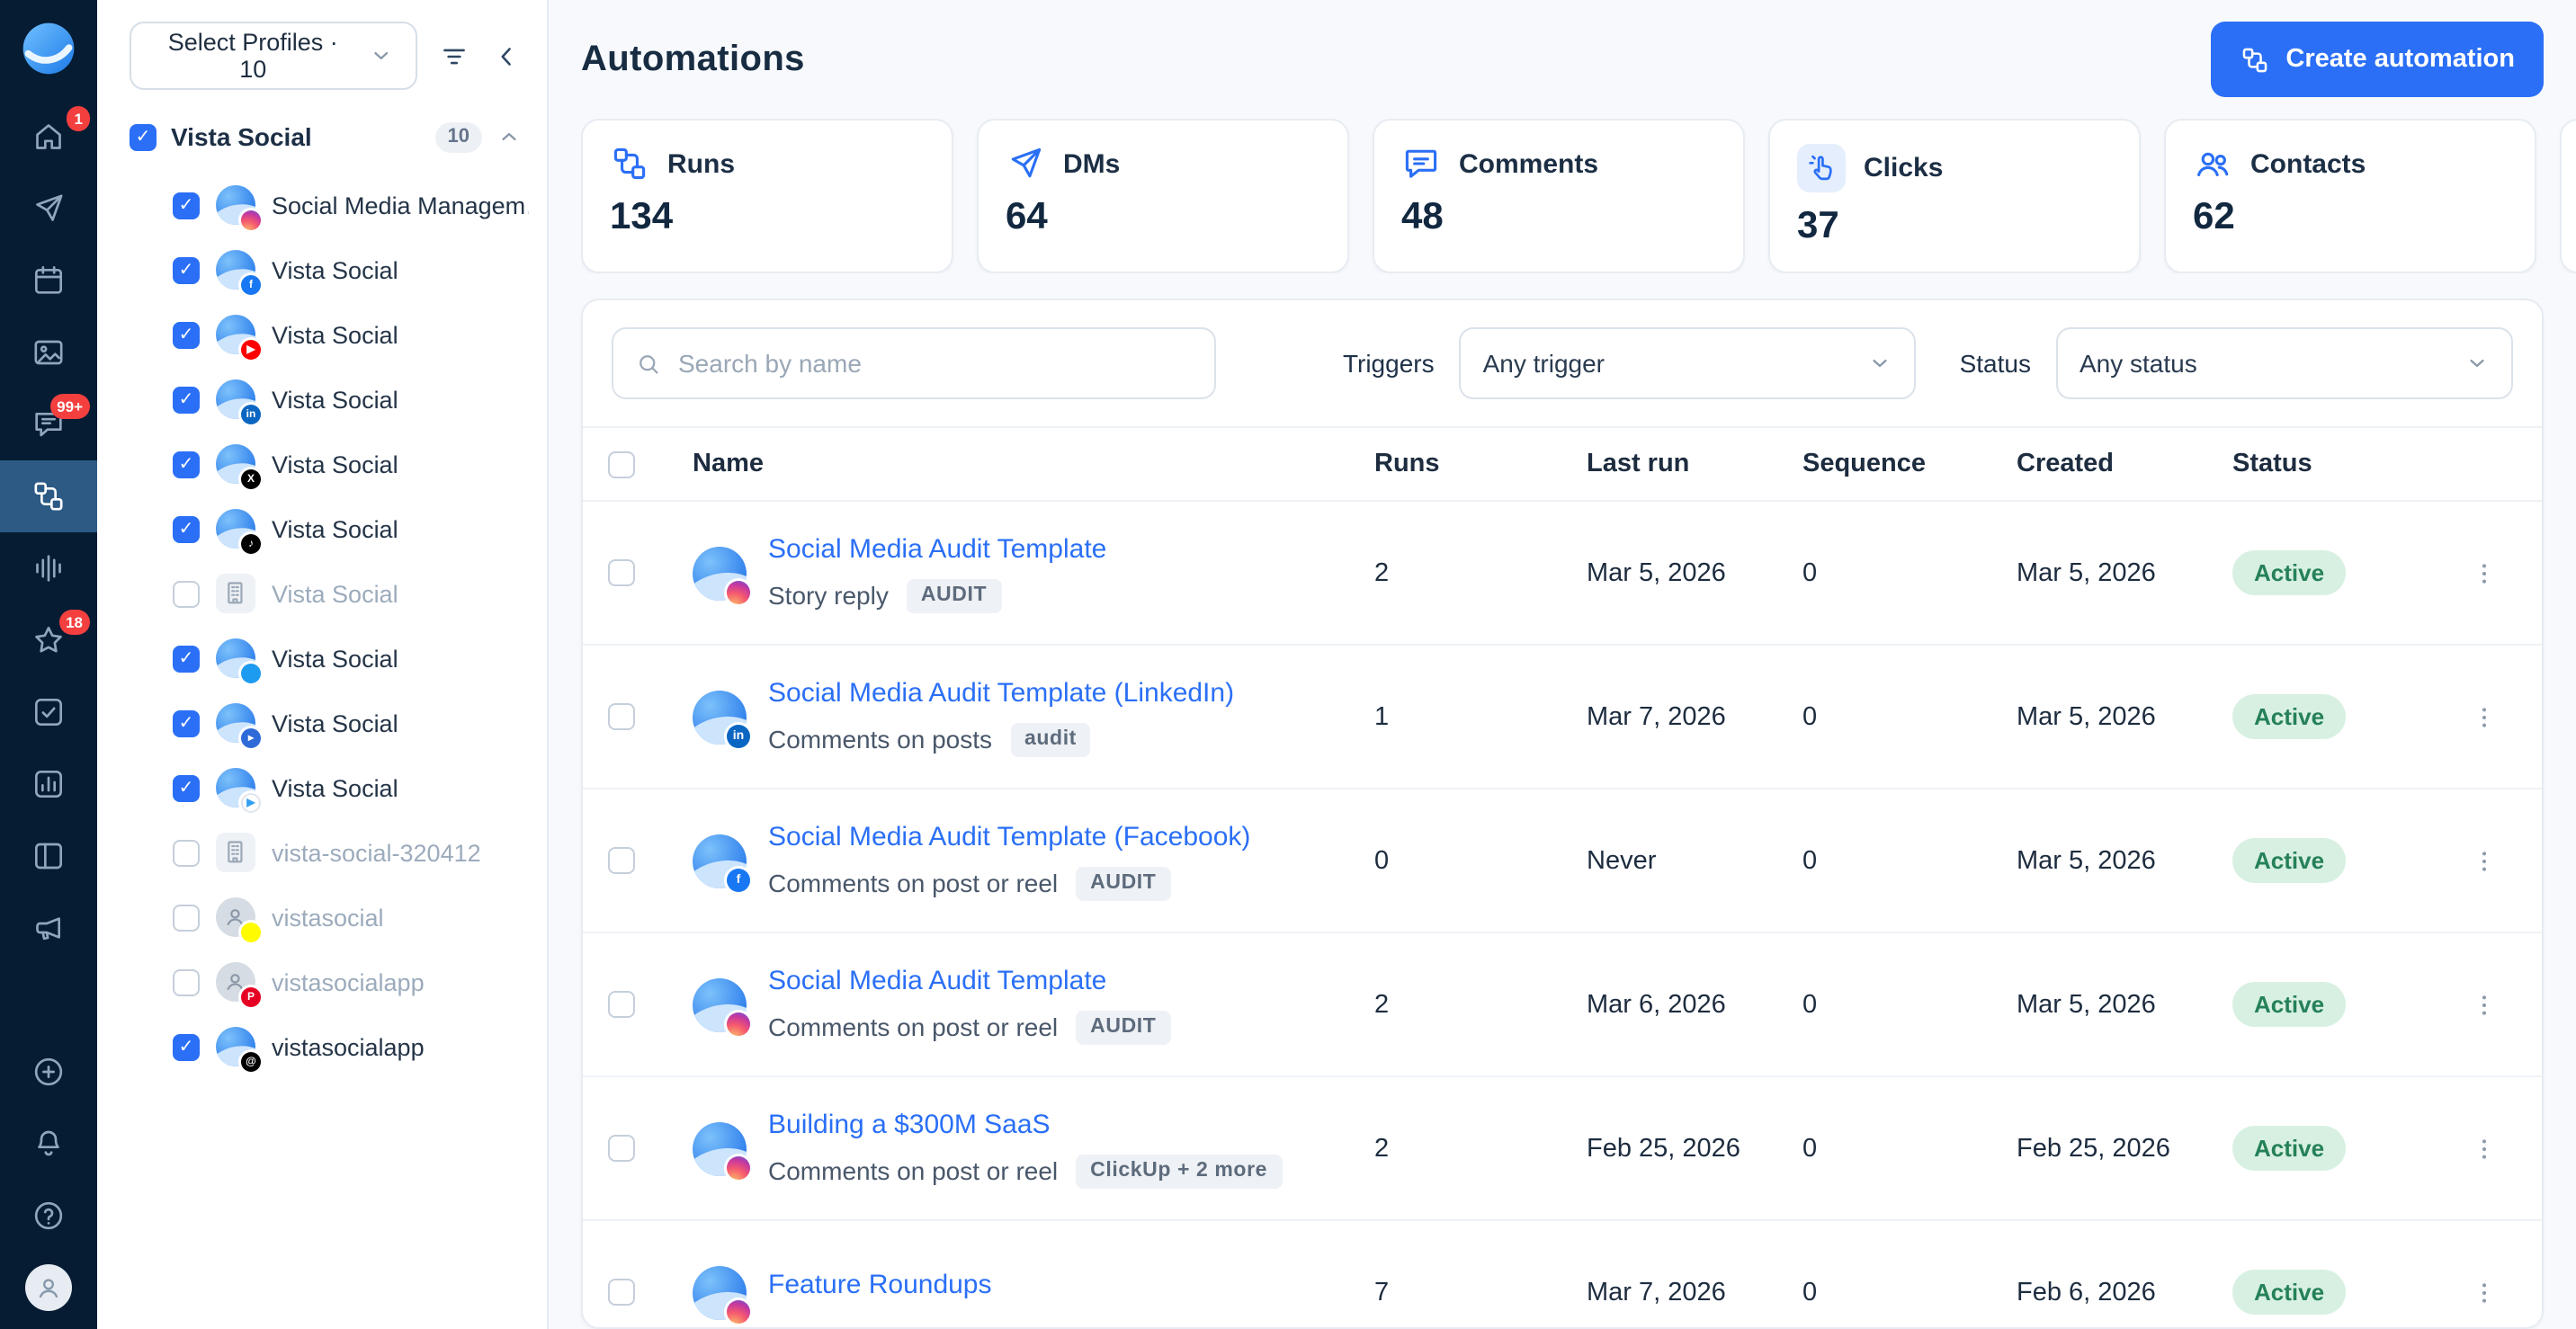 The image size is (2576, 1329). What do you see at coordinates (322, 137) in the screenshot?
I see `profile-group-header: Vista Social 10` at bounding box center [322, 137].